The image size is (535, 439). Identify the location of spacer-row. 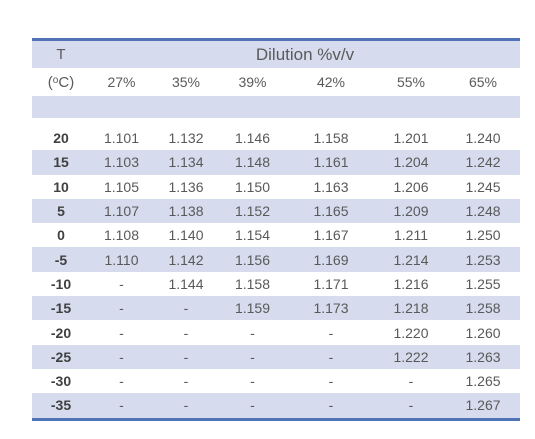
(276, 122).